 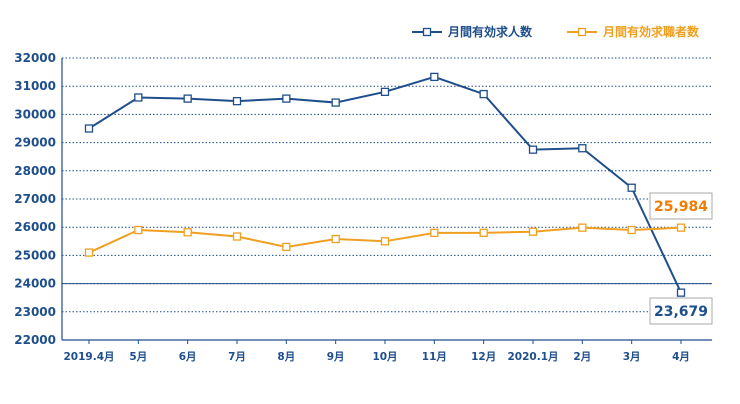 What do you see at coordinates (35, 227) in the screenshot?
I see `y-tick-label-4: 26000` at bounding box center [35, 227].